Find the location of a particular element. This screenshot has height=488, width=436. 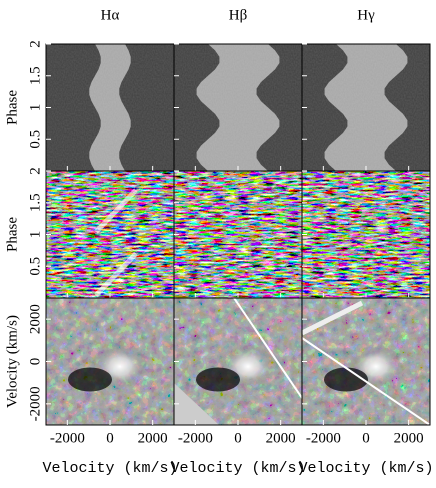

y-tick-label: 2000 is located at coordinates (35, 319).